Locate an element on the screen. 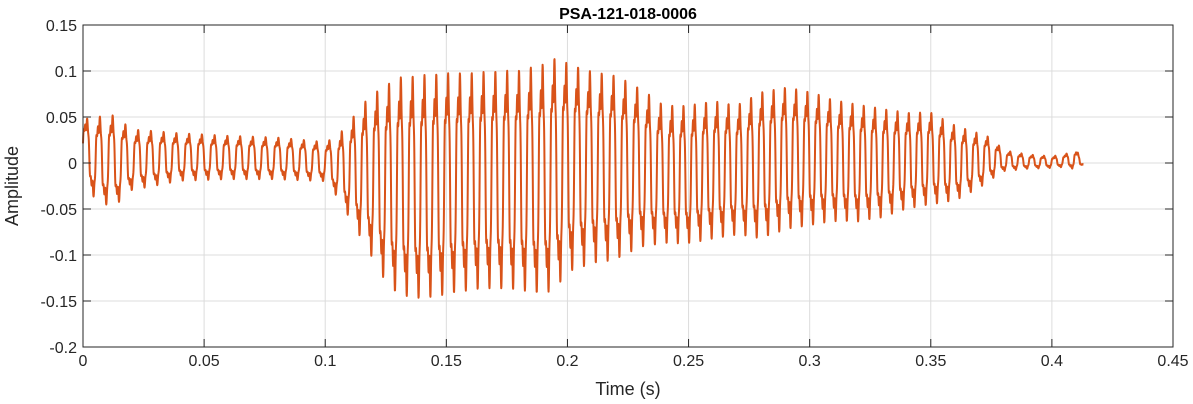 The width and height of the screenshot is (1193, 404). x-tick-label: 0.45 is located at coordinates (1172, 361).